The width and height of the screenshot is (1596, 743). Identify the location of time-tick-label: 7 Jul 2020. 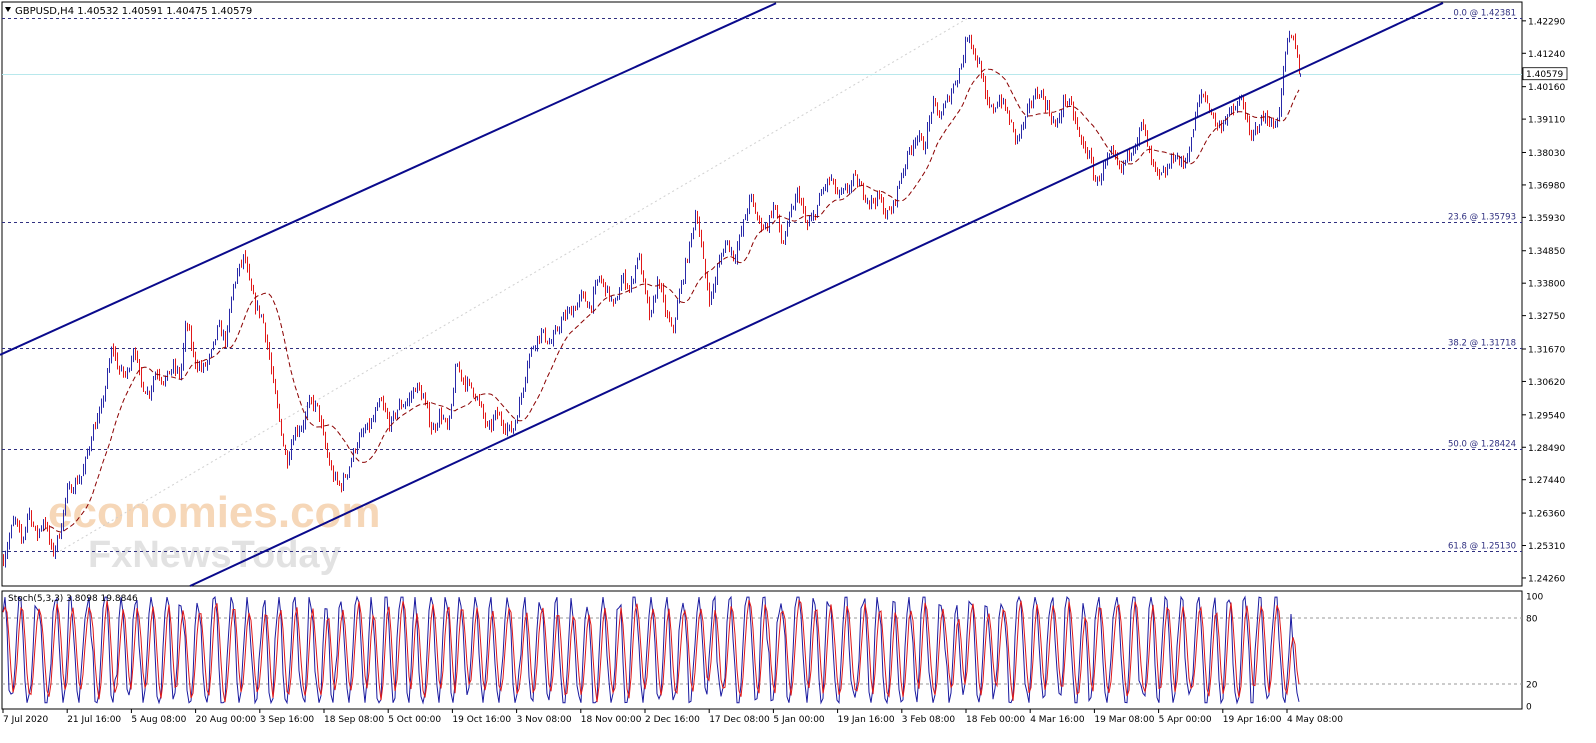
(25, 720).